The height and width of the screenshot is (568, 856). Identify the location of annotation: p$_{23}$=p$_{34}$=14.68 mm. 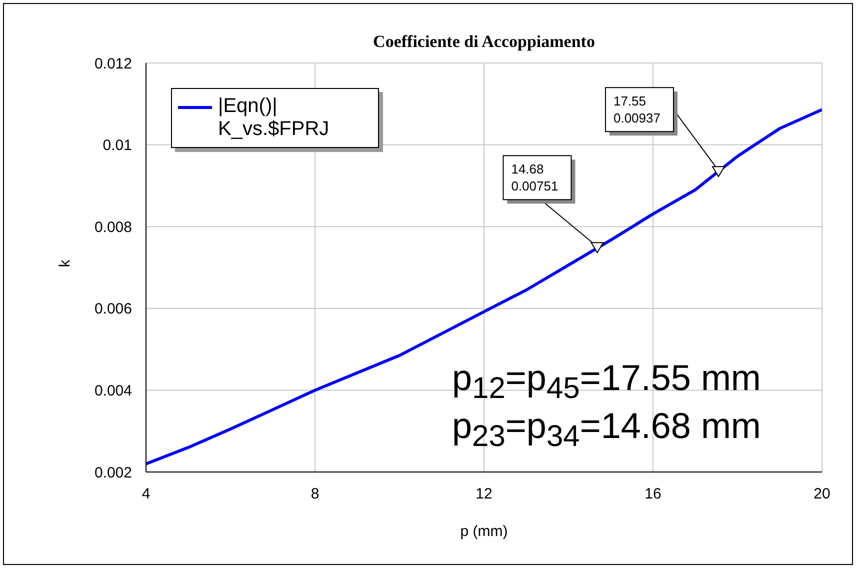
(606, 430).